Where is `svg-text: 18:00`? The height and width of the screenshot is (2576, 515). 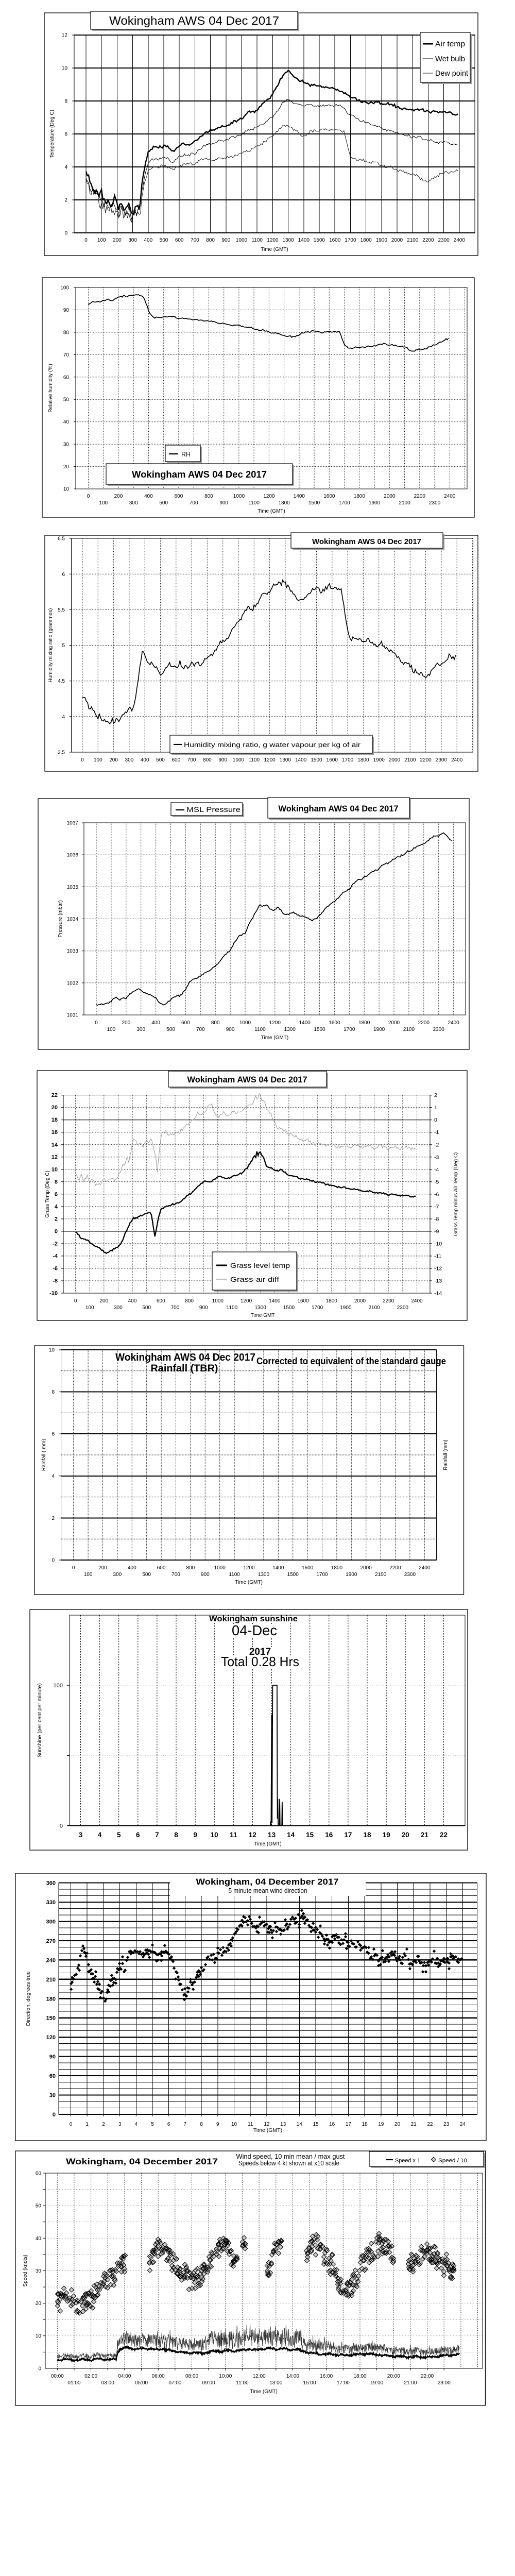 svg-text: 18:00 is located at coordinates (359, 2376).